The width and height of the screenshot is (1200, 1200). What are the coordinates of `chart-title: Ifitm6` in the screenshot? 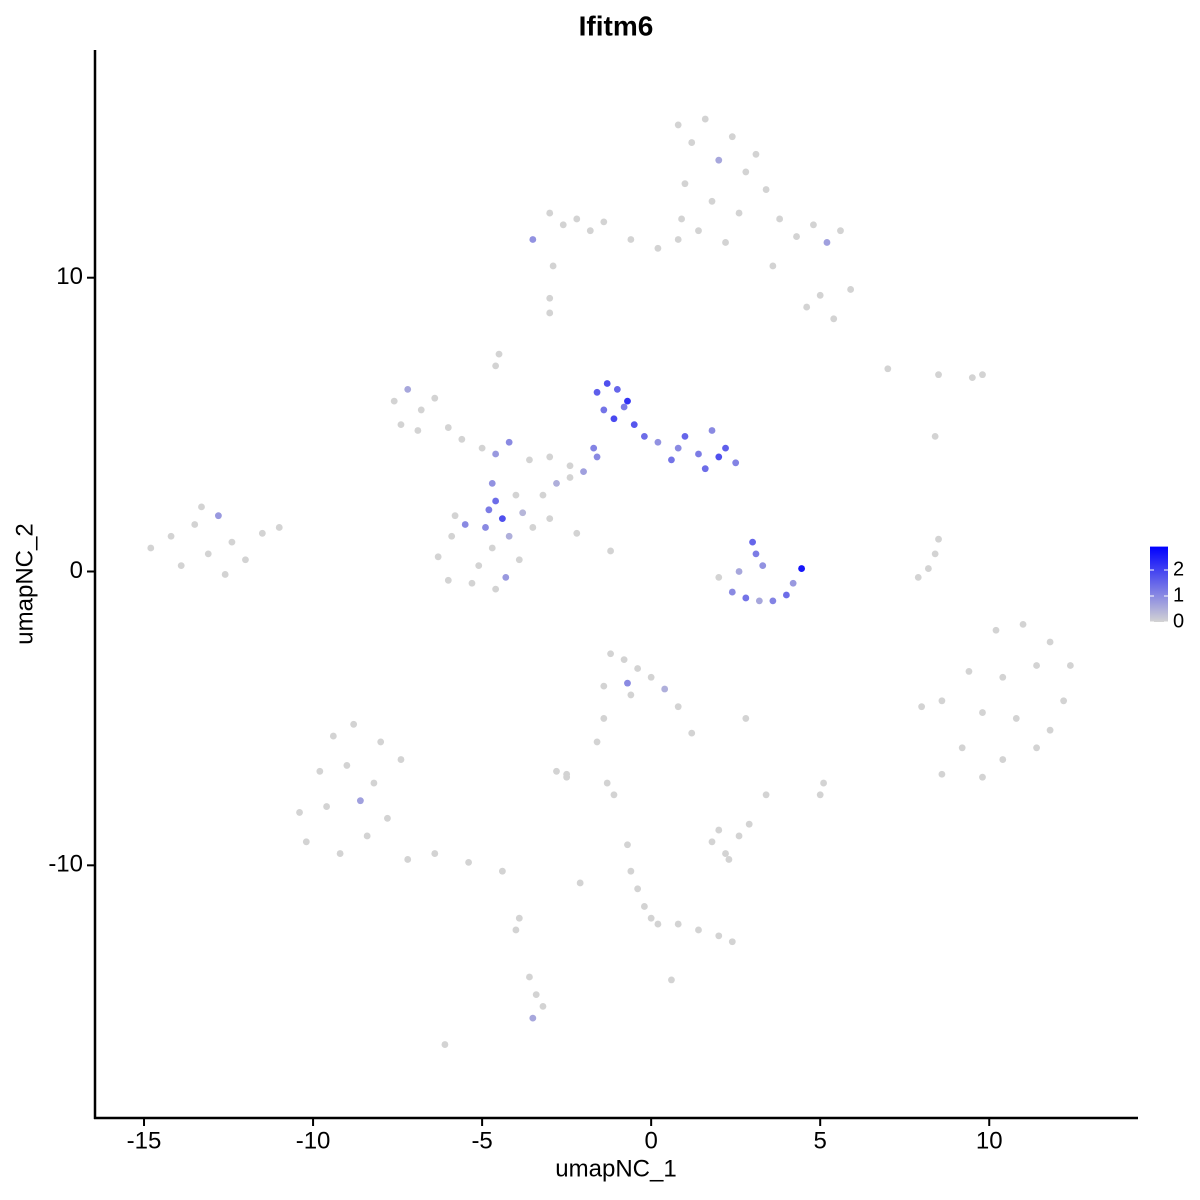 It's located at (616, 25).